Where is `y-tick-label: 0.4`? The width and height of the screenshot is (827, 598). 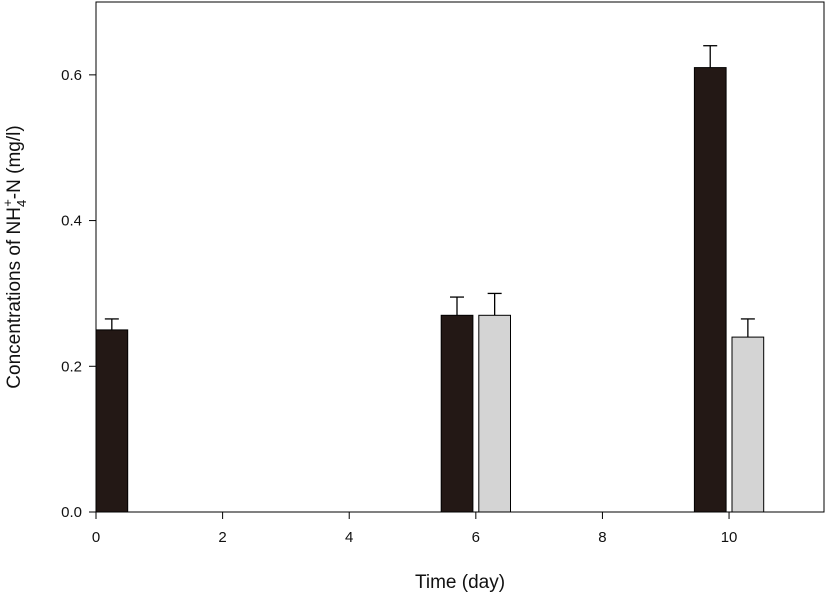
y-tick-label: 0.4 is located at coordinates (71, 221).